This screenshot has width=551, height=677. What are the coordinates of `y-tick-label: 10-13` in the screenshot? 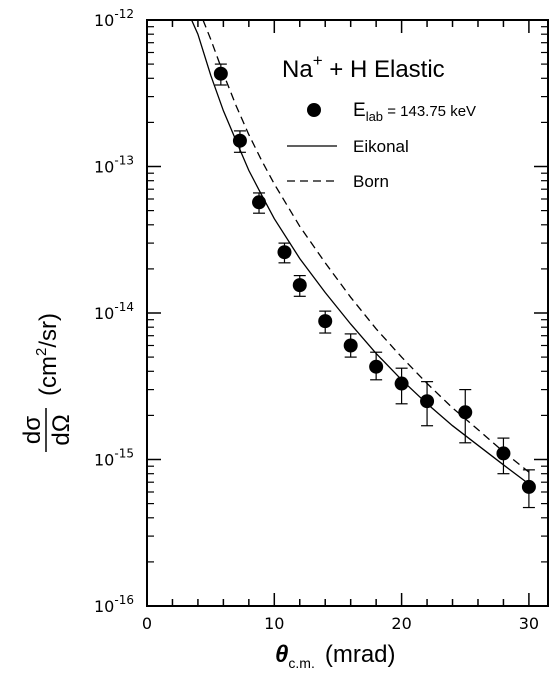 It's located at (114, 165).